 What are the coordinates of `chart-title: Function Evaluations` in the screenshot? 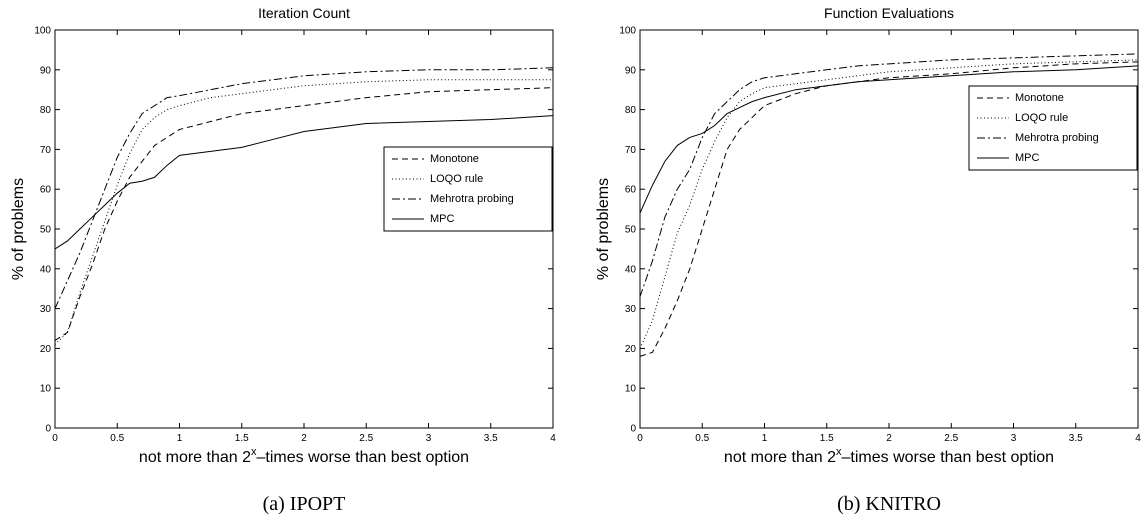 It's located at (889, 13).